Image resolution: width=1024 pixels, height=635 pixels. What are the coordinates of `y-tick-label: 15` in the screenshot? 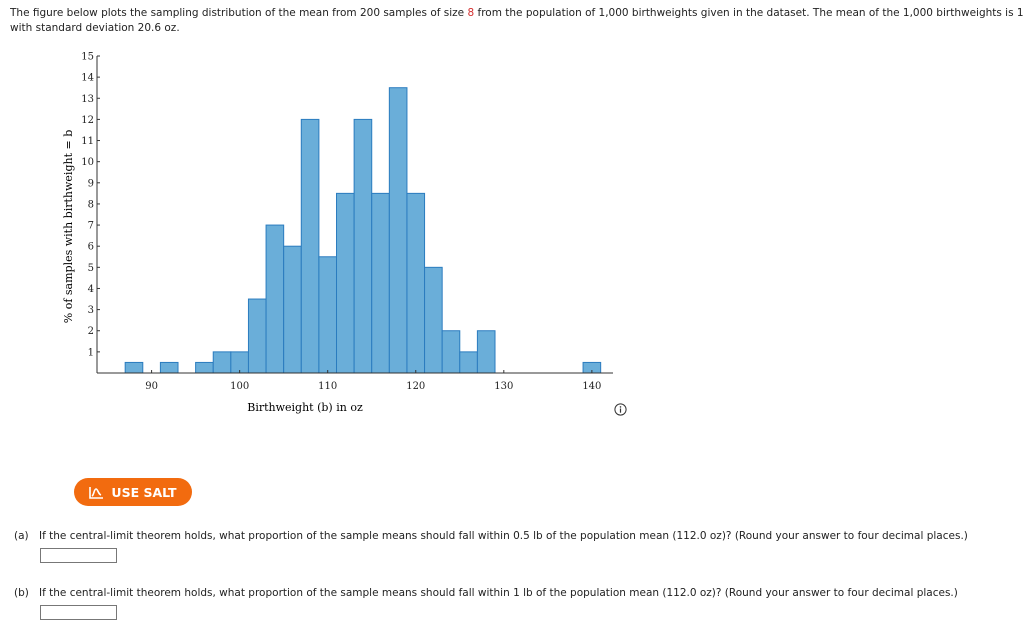 It's located at (87, 57).